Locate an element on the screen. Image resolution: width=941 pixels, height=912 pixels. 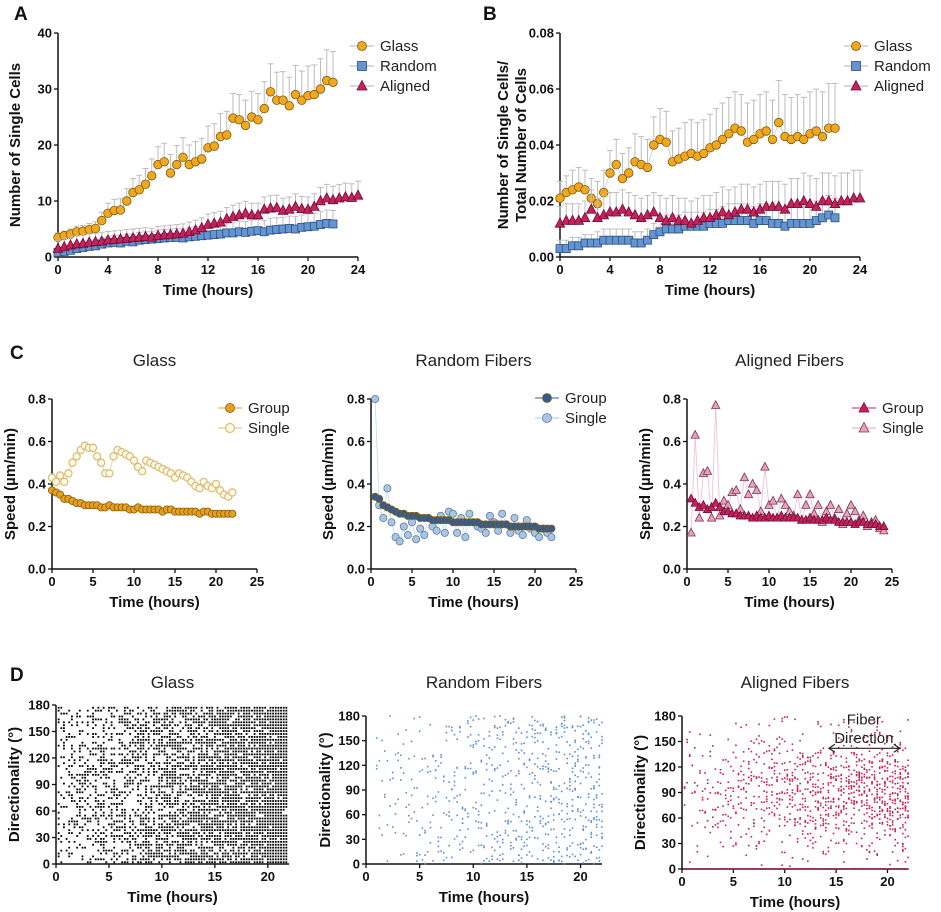
x-tick-label: 8 is located at coordinates (157, 269).